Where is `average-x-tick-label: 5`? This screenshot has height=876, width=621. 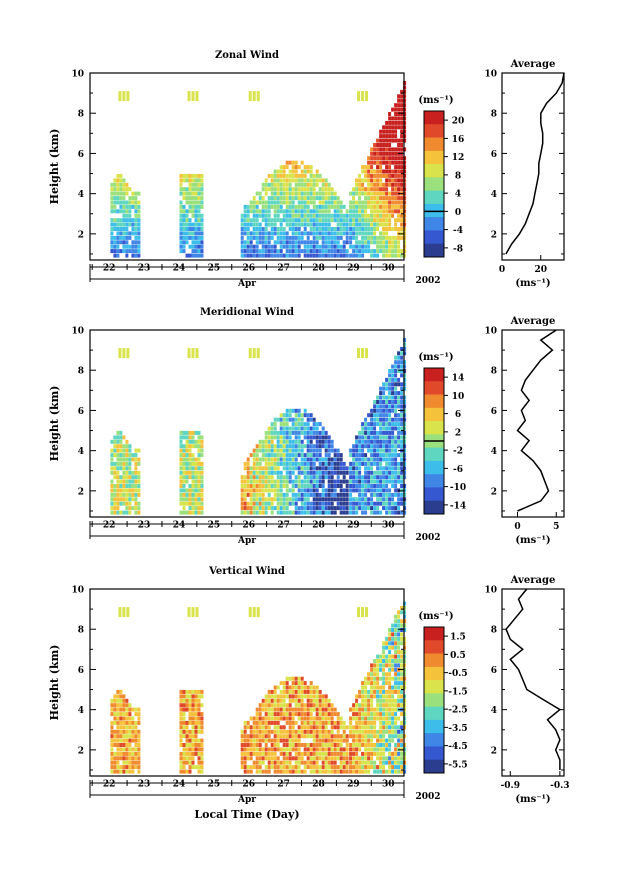 average-x-tick-label: 5 is located at coordinates (556, 527).